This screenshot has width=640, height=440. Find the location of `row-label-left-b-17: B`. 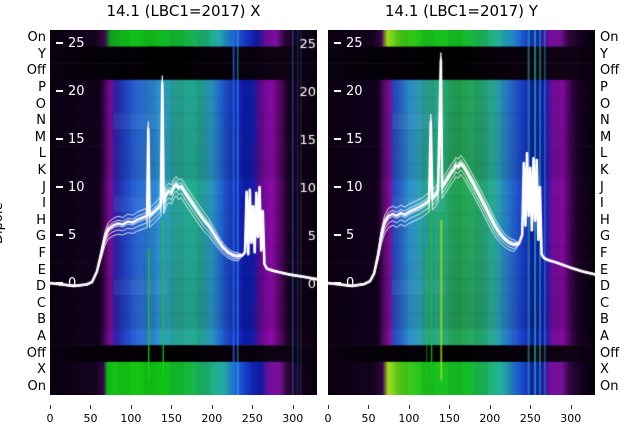

row-label-left-b-17: B is located at coordinates (41, 320).